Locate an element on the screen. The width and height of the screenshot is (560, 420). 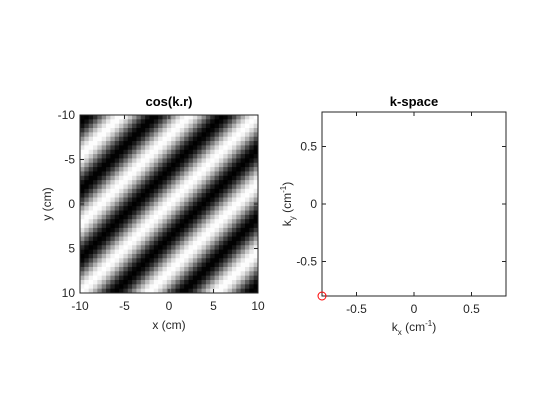
heatmap-x-tick-label: 0 is located at coordinates (169, 306).